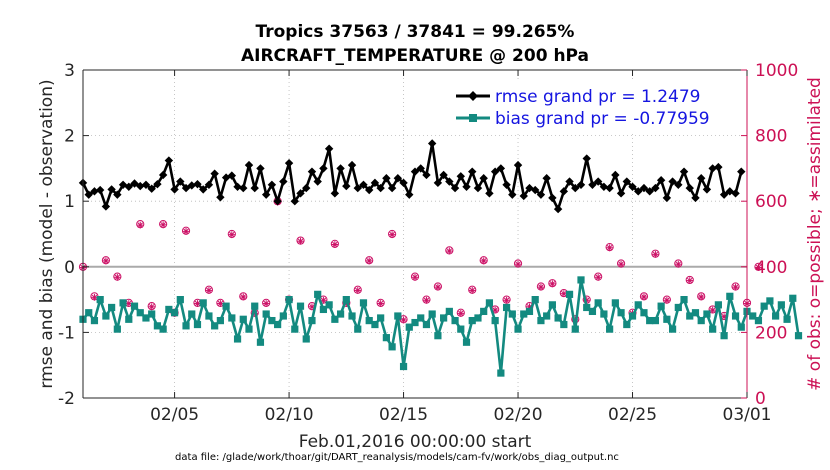 This screenshot has height=470, width=830. I want to click on legend-box, so click(597, 107).